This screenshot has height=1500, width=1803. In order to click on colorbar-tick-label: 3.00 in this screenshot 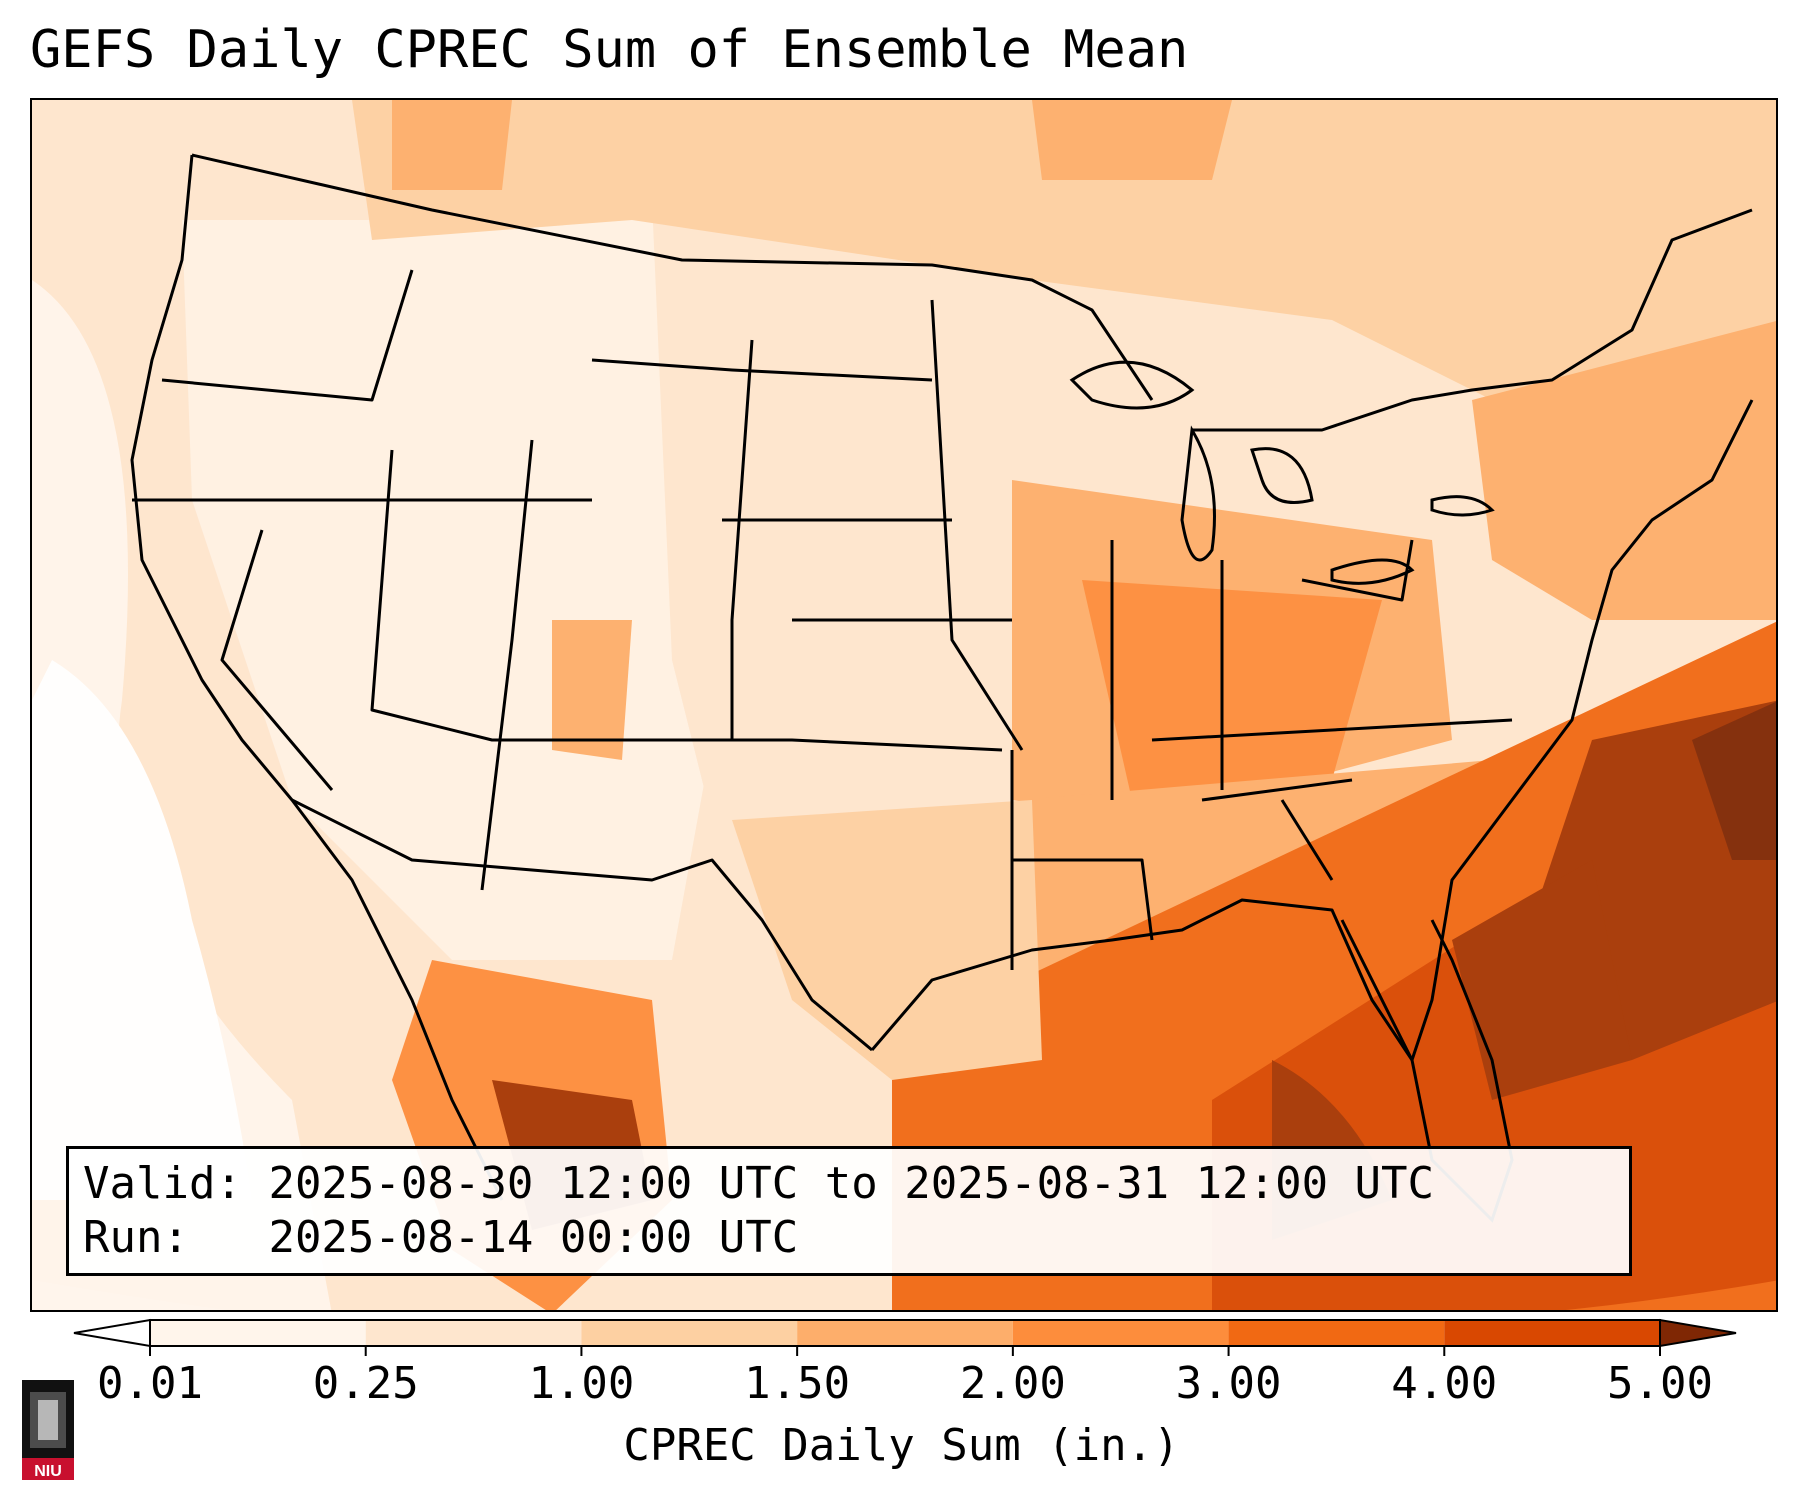, I will do `click(1228, 1383)`.